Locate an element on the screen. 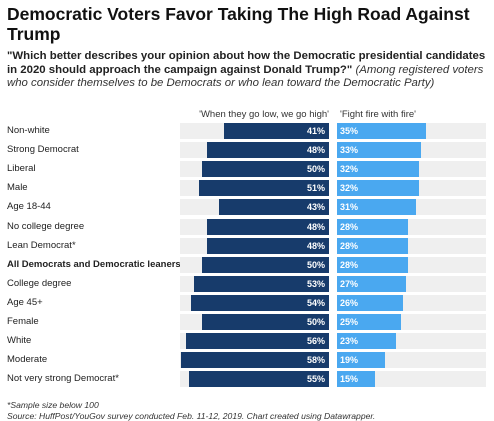  value-label-fight-fire: 35% is located at coordinates (349, 131).